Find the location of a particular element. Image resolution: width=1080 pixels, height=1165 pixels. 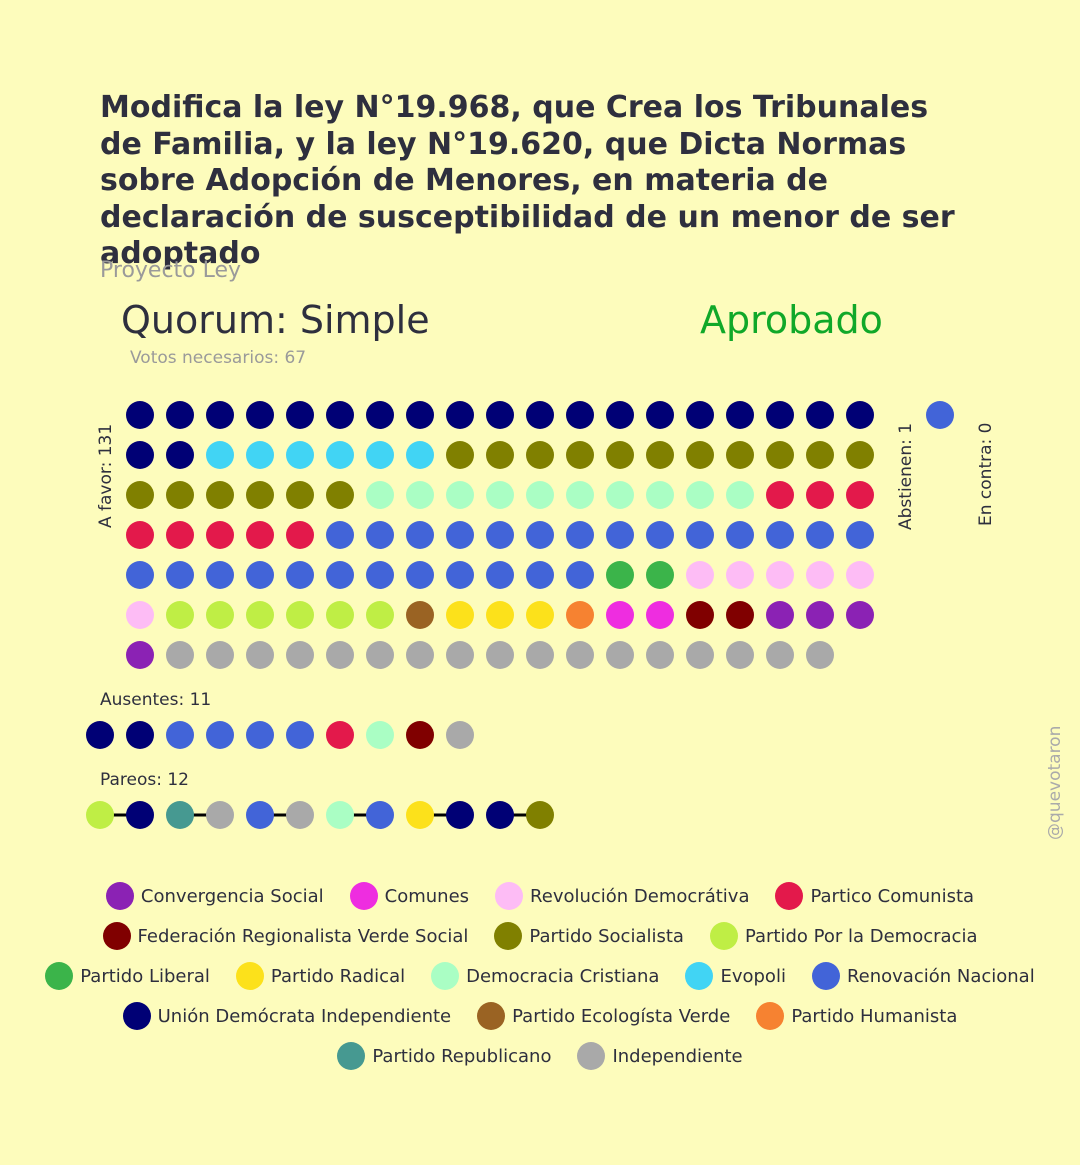

legend-item: Federación Regionalista Verde Social is located at coordinates (285, 936).